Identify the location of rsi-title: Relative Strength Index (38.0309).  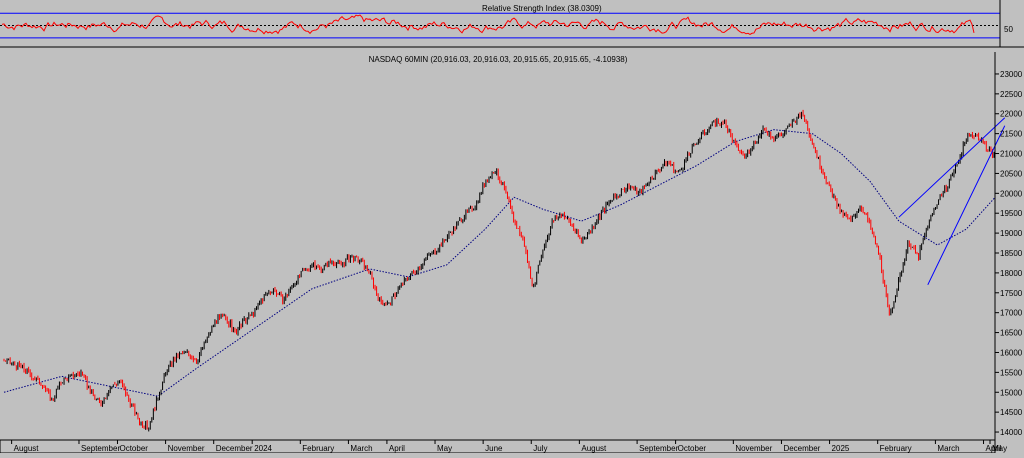
(542, 8).